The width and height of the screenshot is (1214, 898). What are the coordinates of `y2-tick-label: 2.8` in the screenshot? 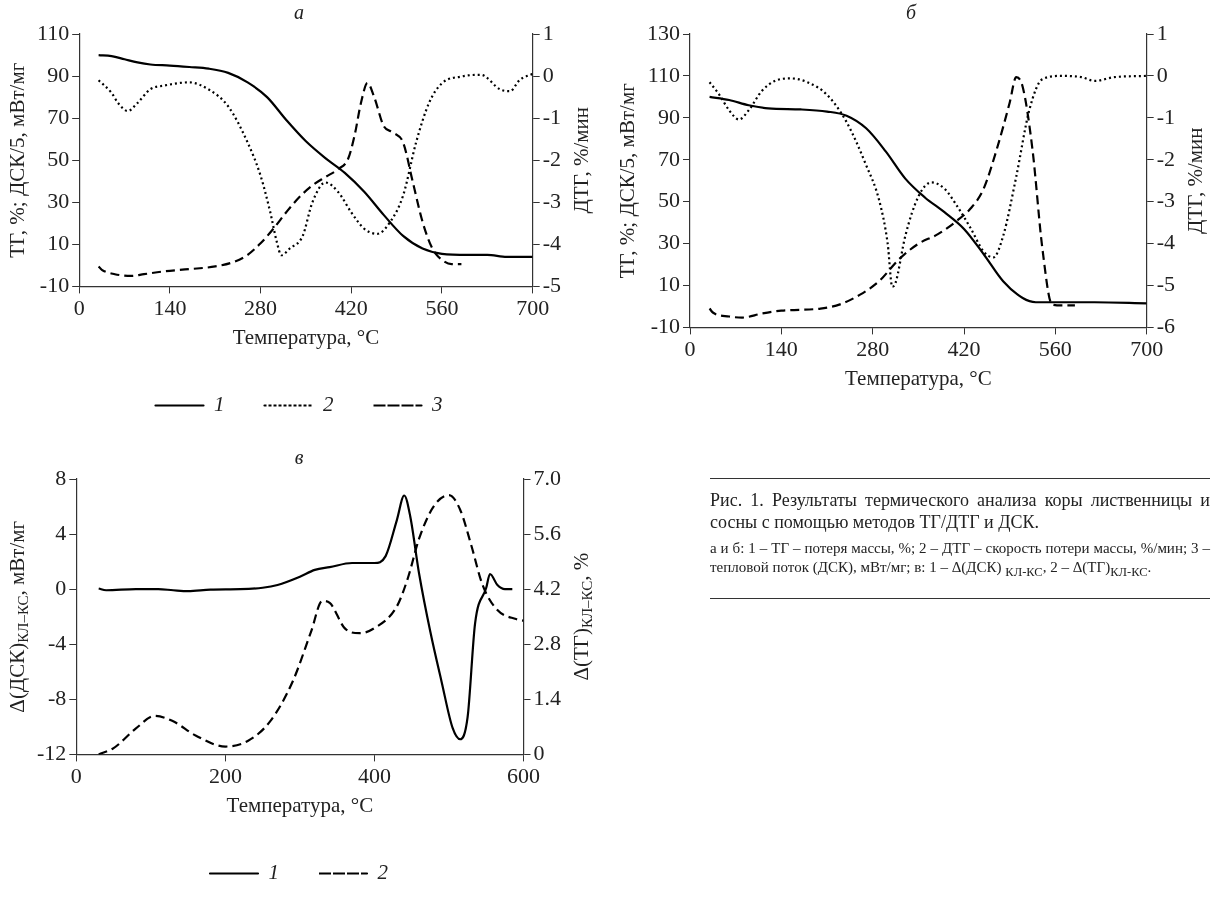 It's located at (547, 643).